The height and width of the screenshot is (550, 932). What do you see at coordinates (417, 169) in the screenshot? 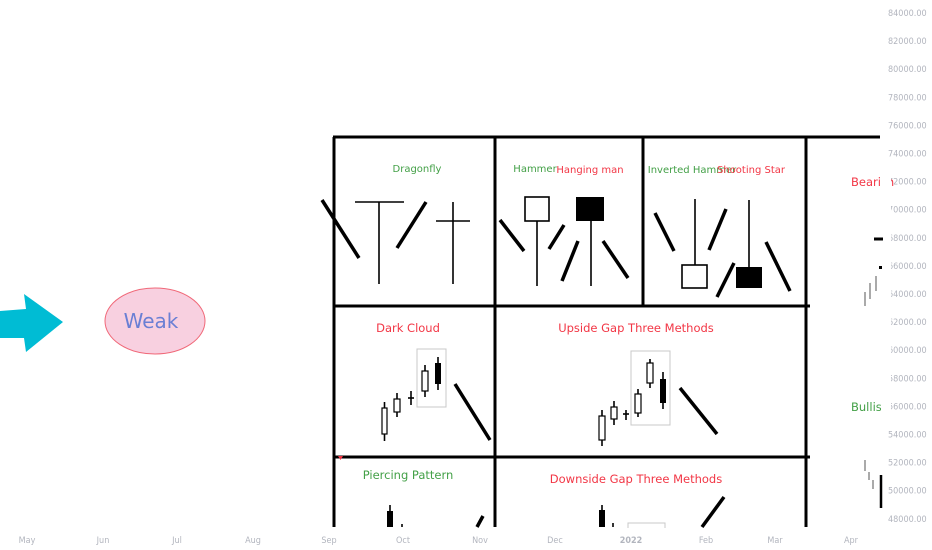
I see `label-dragonfly: Dragonfly` at bounding box center [417, 169].